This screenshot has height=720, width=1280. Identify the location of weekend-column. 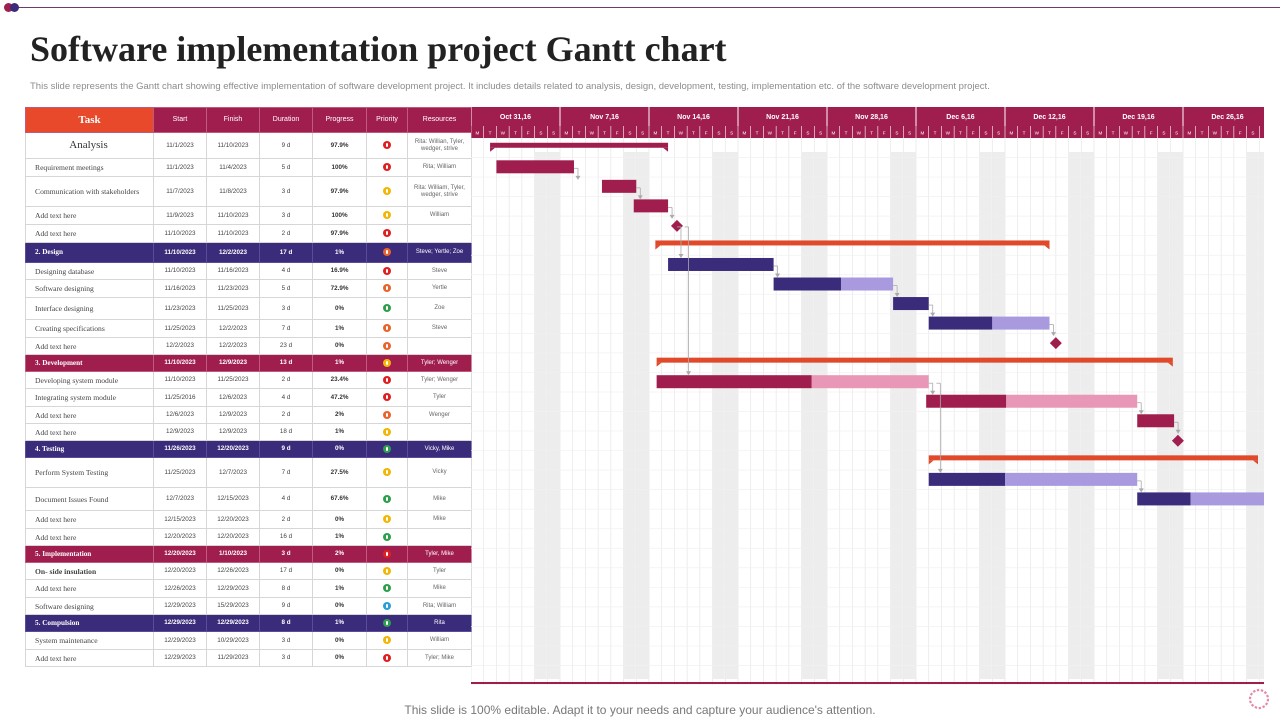
(808, 415).